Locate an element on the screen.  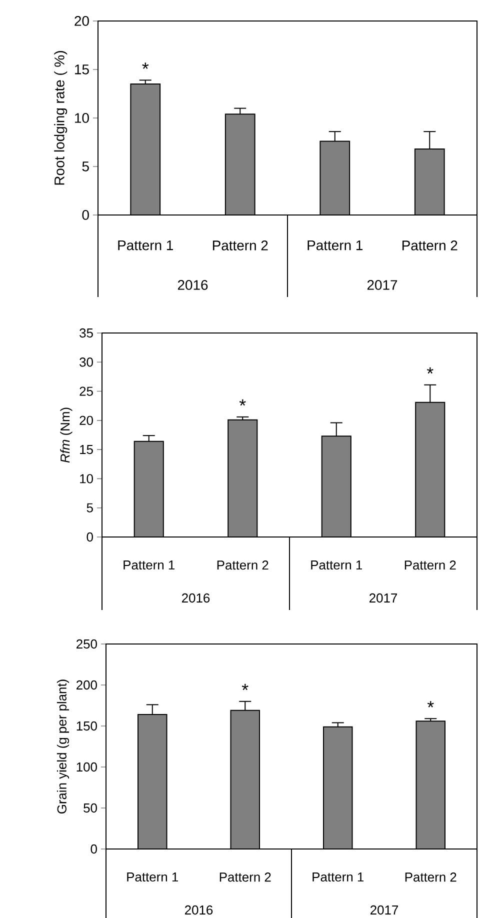
y-tick-label: 30 is located at coordinates (86, 362).